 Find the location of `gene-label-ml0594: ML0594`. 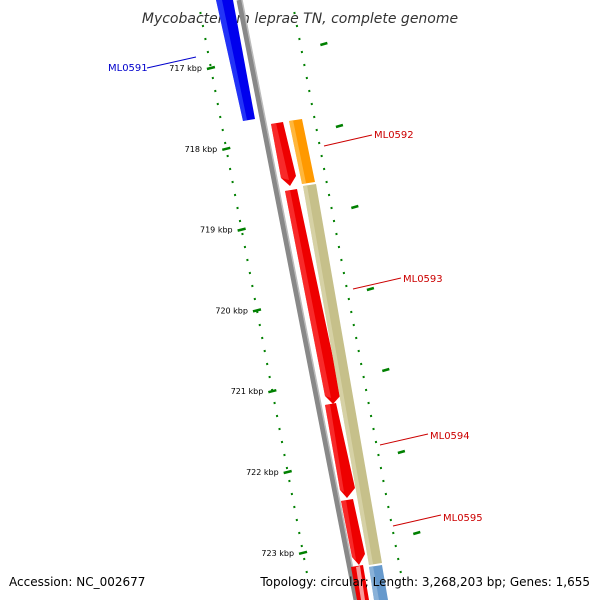

gene-label-ml0594: ML0594 is located at coordinates (450, 436).